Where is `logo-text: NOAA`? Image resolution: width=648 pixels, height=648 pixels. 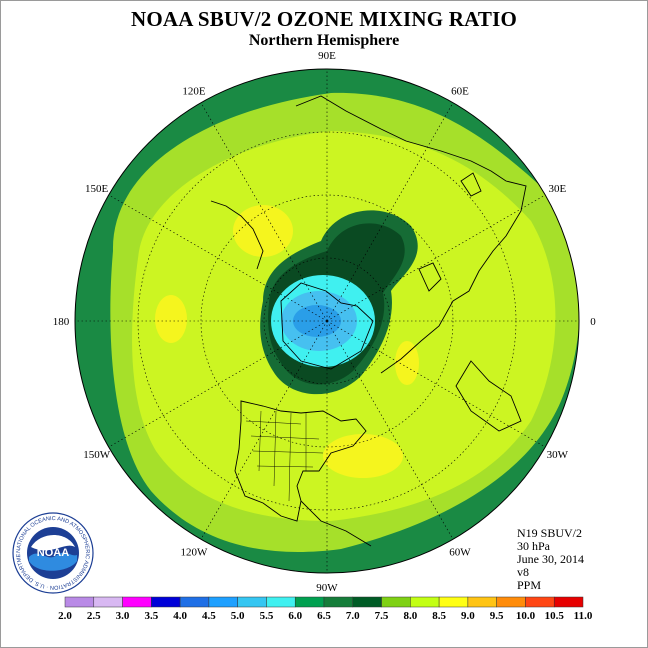
logo-text: NOAA is located at coordinates (53, 553).